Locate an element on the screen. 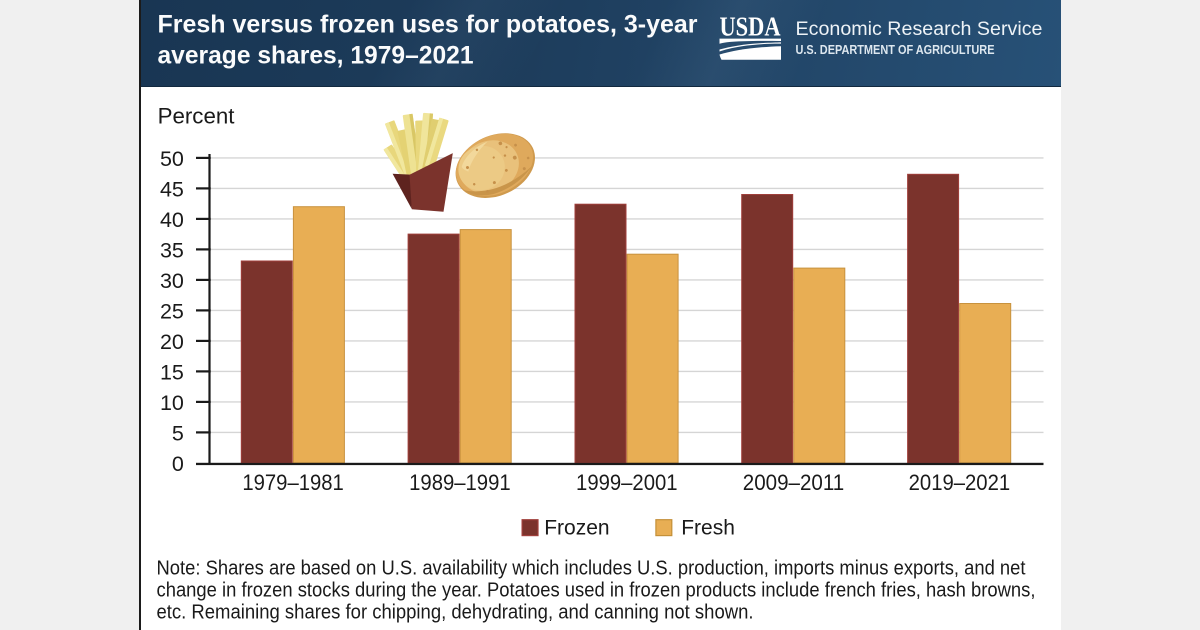  svg-text: 2019–2021 is located at coordinates (960, 482).